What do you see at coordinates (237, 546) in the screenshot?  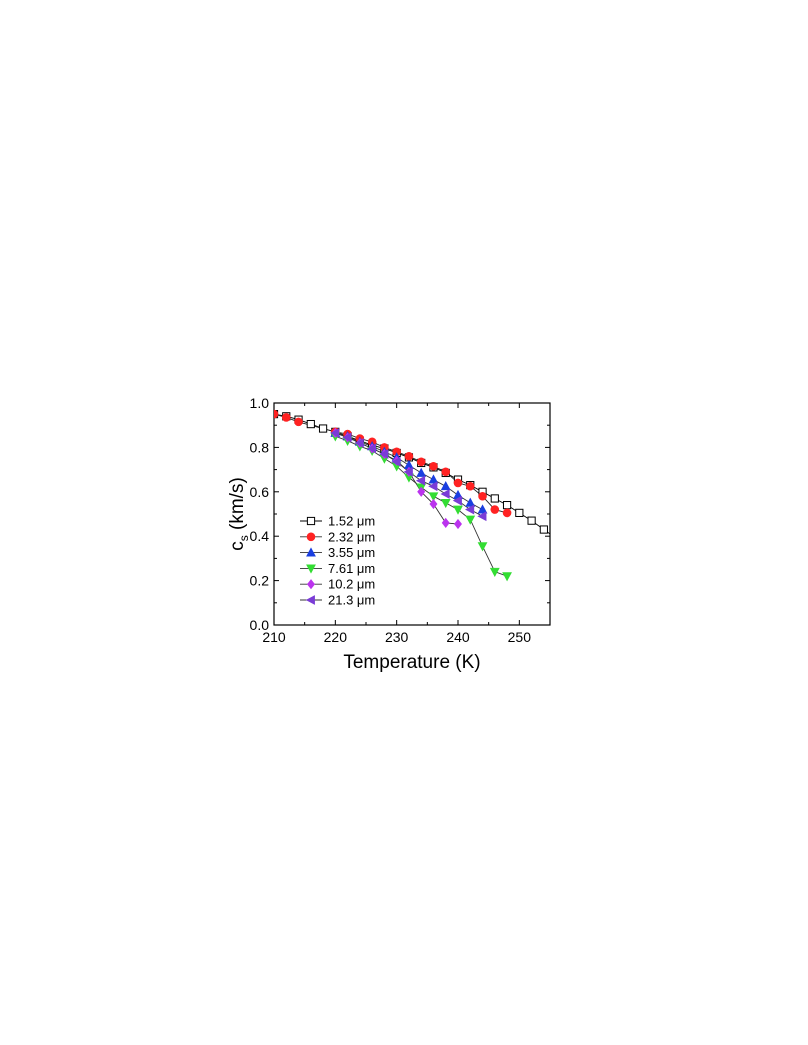 I see `y-axis-title-main: c` at bounding box center [237, 546].